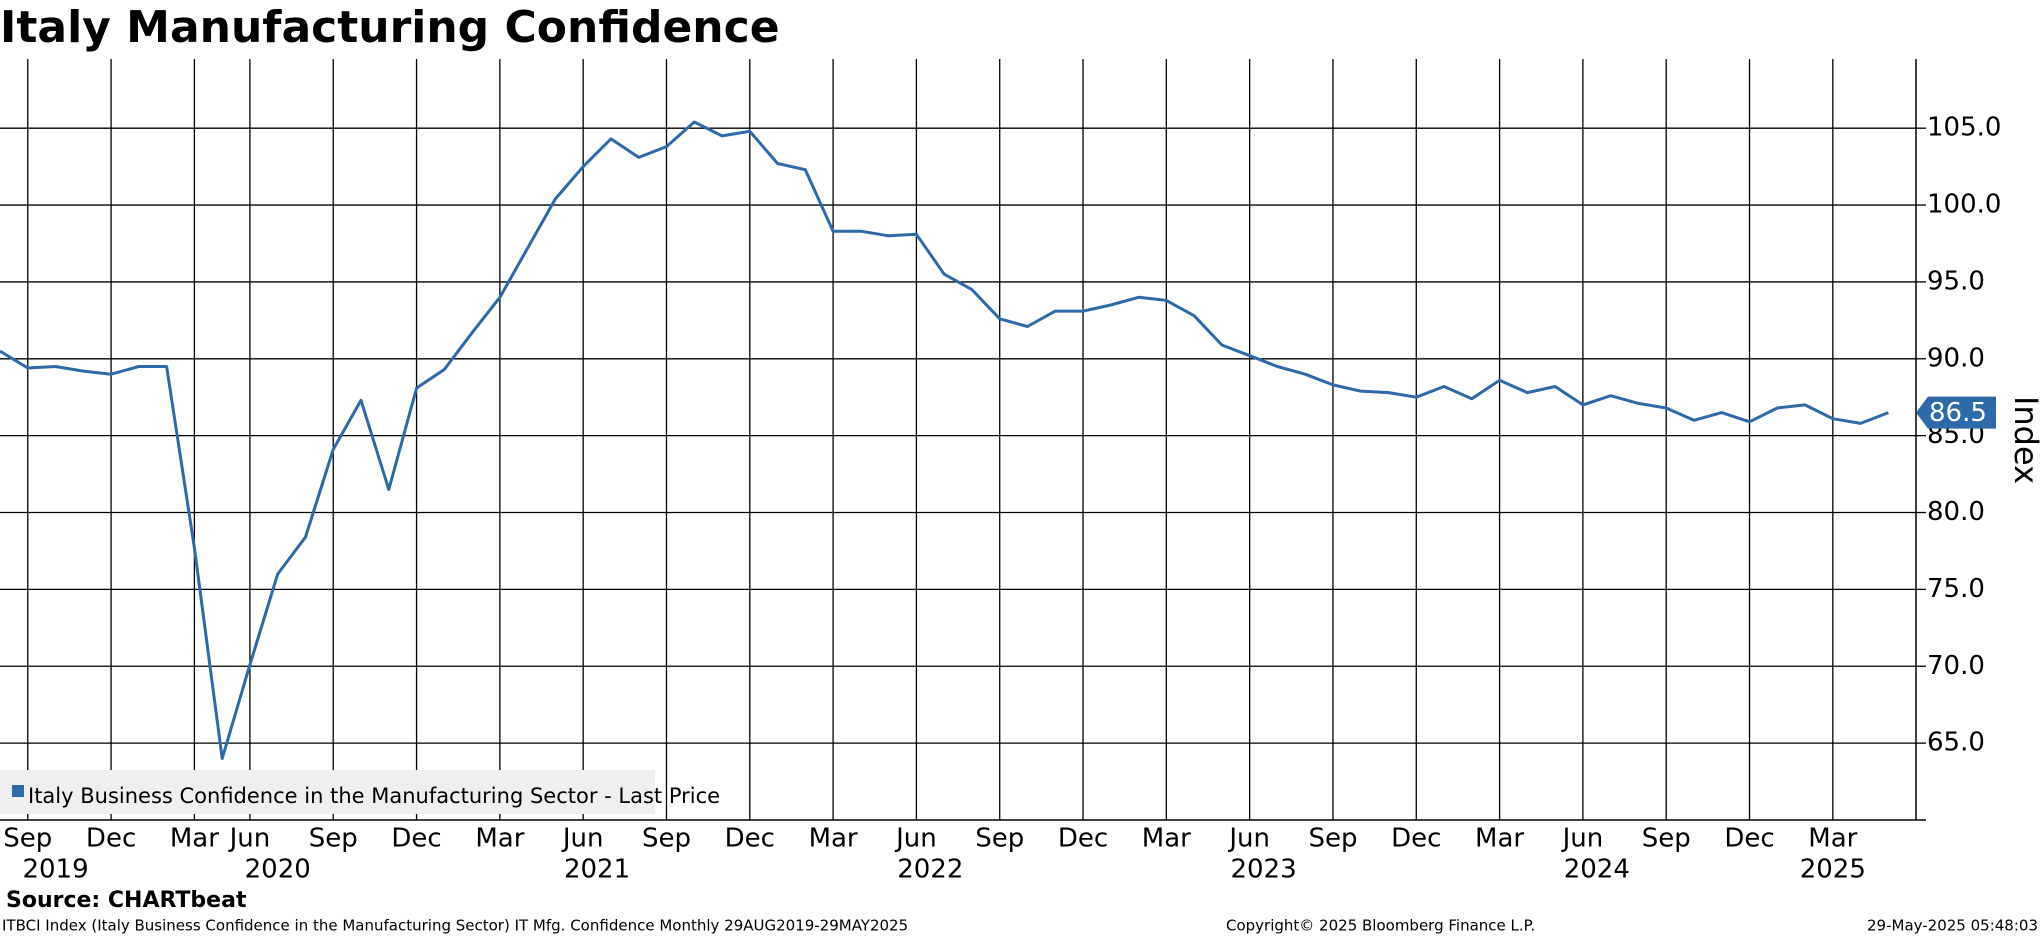  Describe the element at coordinates (1597, 870) in the screenshot. I see `x-year-label: 2024` at that location.